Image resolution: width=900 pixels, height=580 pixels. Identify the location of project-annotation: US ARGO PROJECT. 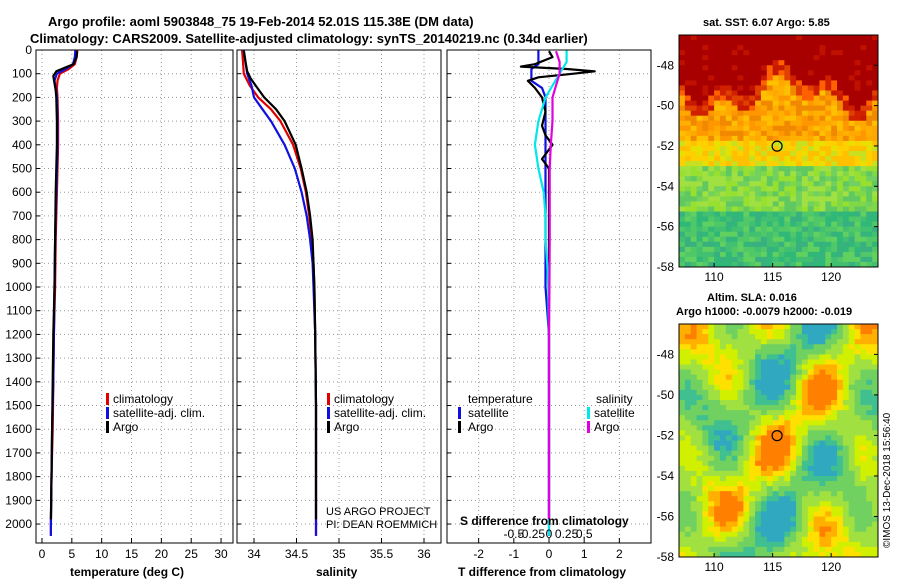
(378, 512).